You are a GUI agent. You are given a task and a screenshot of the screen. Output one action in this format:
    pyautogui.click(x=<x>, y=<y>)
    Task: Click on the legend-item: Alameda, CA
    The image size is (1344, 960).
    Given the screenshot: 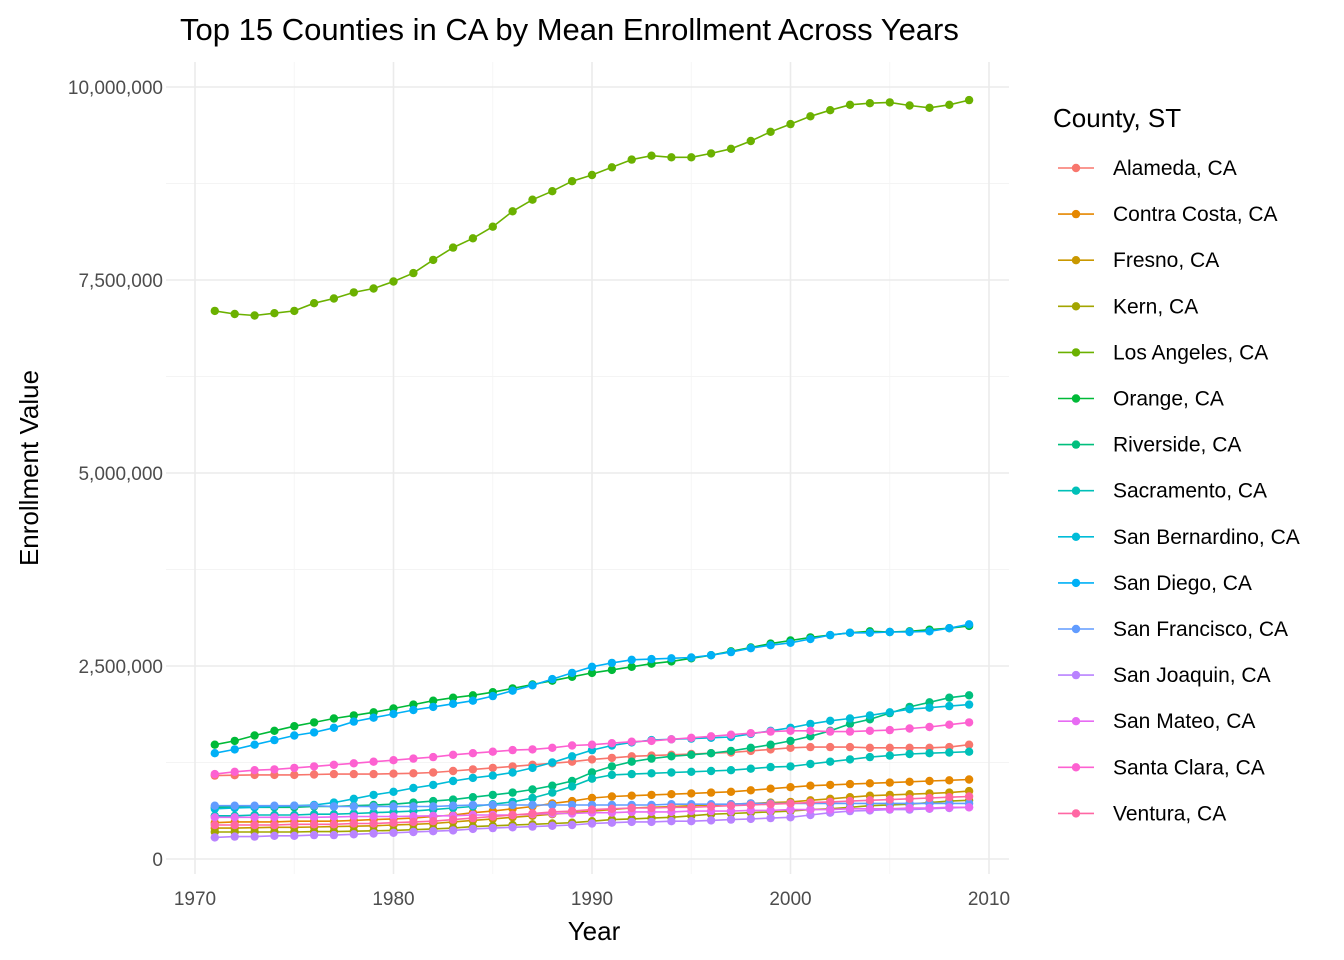 What is the action you would take?
    pyautogui.click(x=1147, y=168)
    